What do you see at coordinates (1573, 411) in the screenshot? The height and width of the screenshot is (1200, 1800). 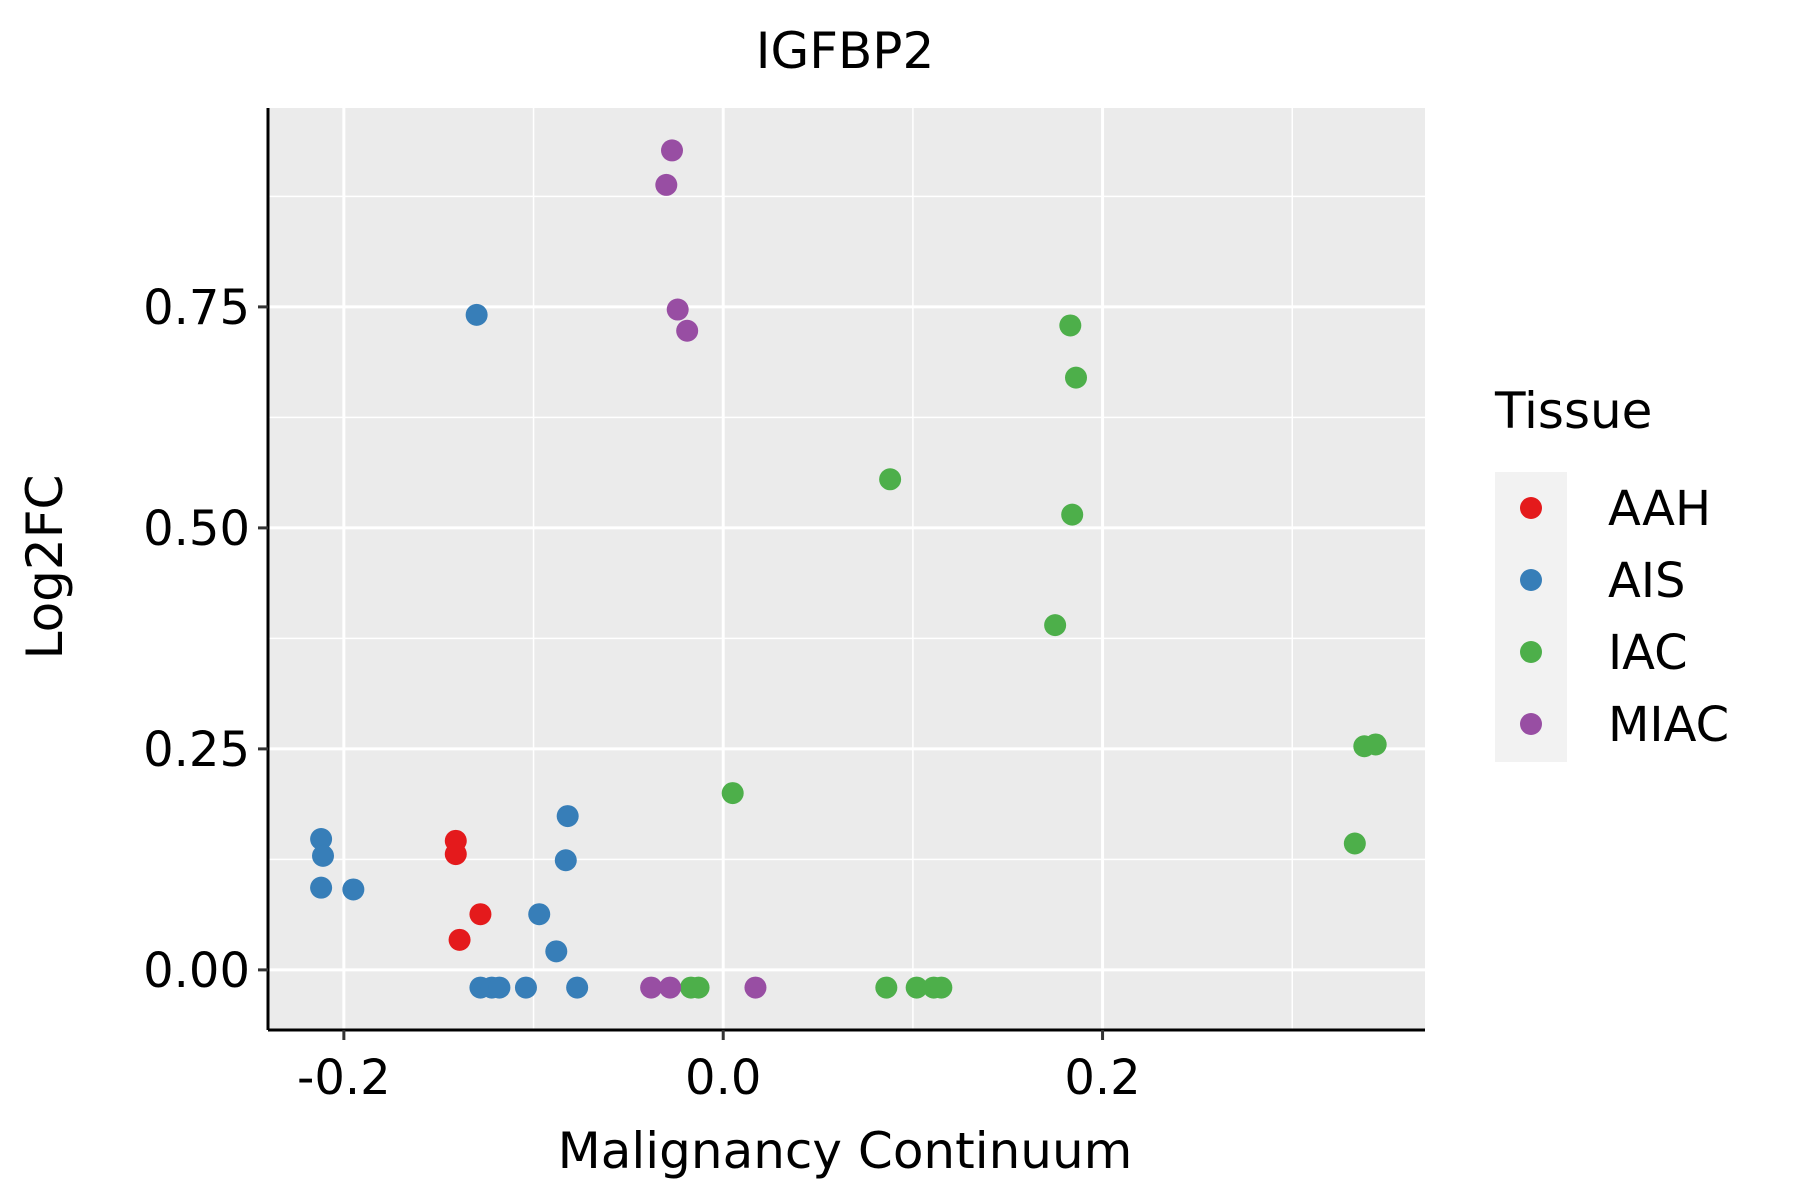 I see `legend-title: Tissue` at bounding box center [1573, 411].